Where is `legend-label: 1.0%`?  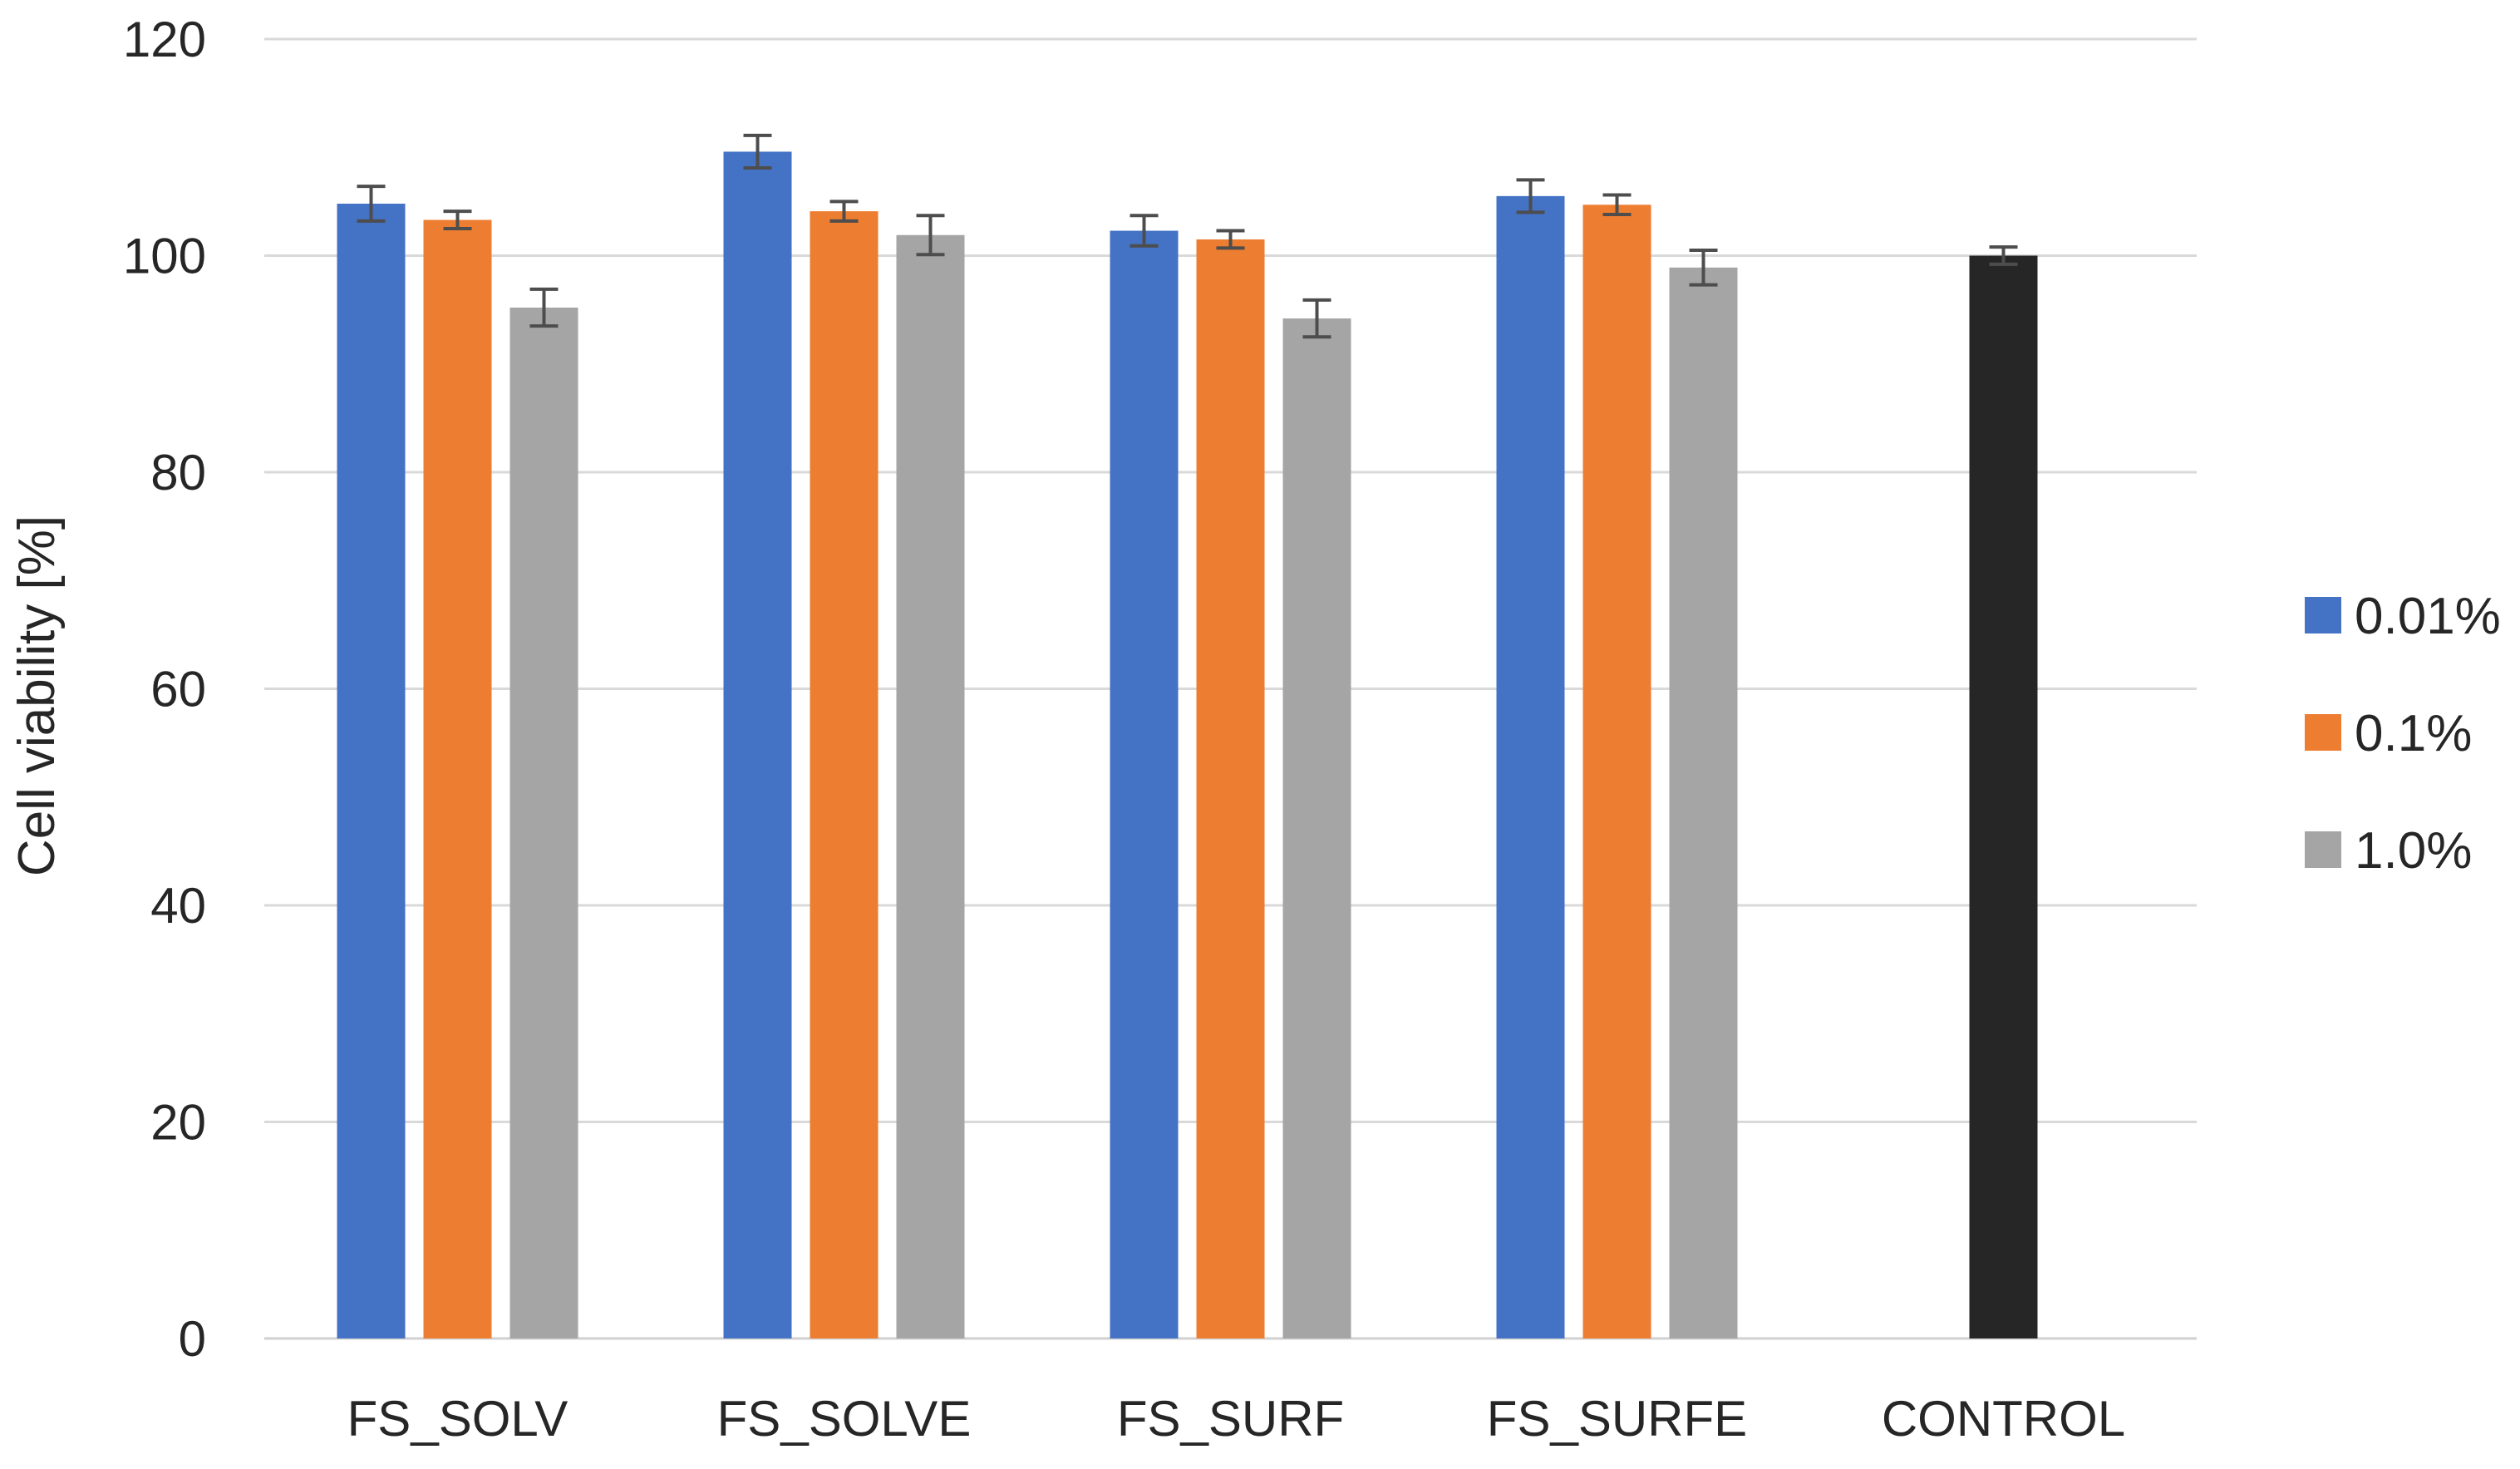 legend-label: 1.0% is located at coordinates (2413, 851).